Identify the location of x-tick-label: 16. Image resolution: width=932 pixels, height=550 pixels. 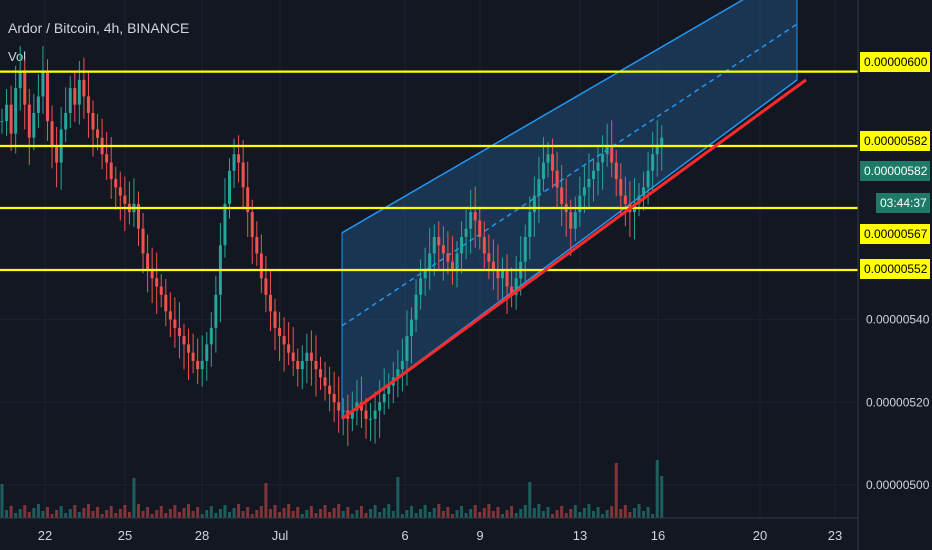
(658, 535).